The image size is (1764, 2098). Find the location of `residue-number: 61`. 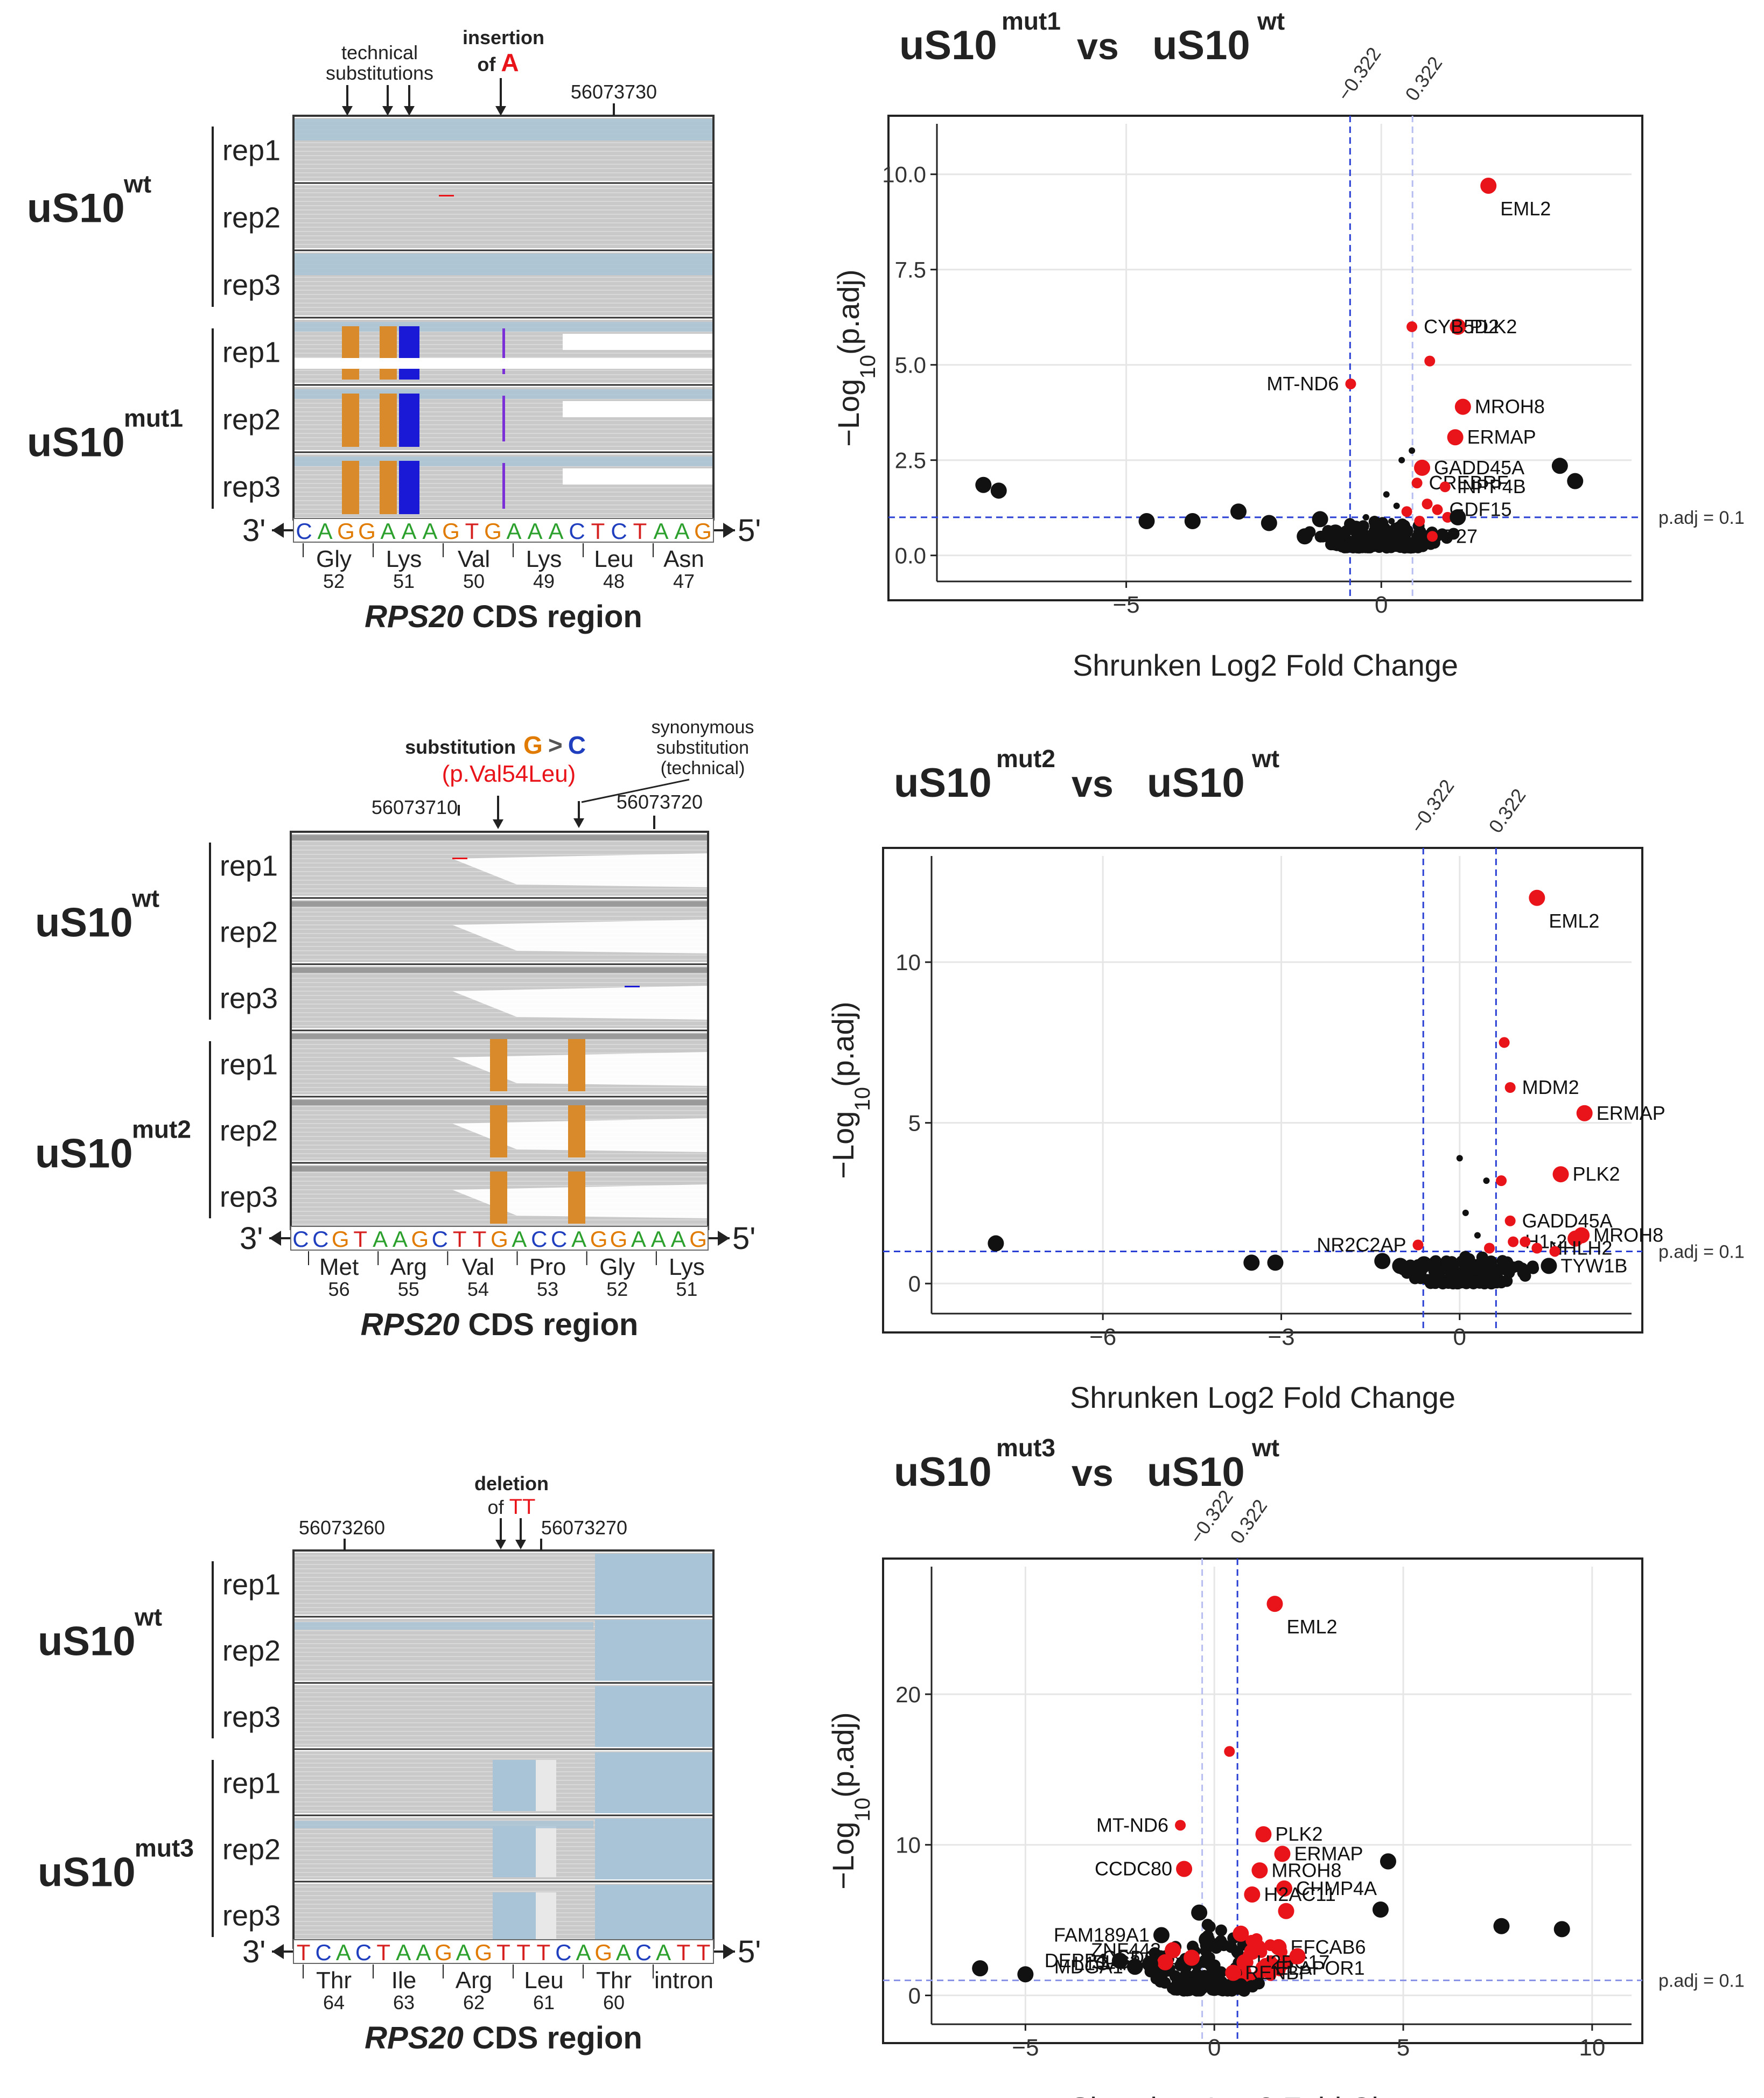

residue-number: 61 is located at coordinates (544, 2002).